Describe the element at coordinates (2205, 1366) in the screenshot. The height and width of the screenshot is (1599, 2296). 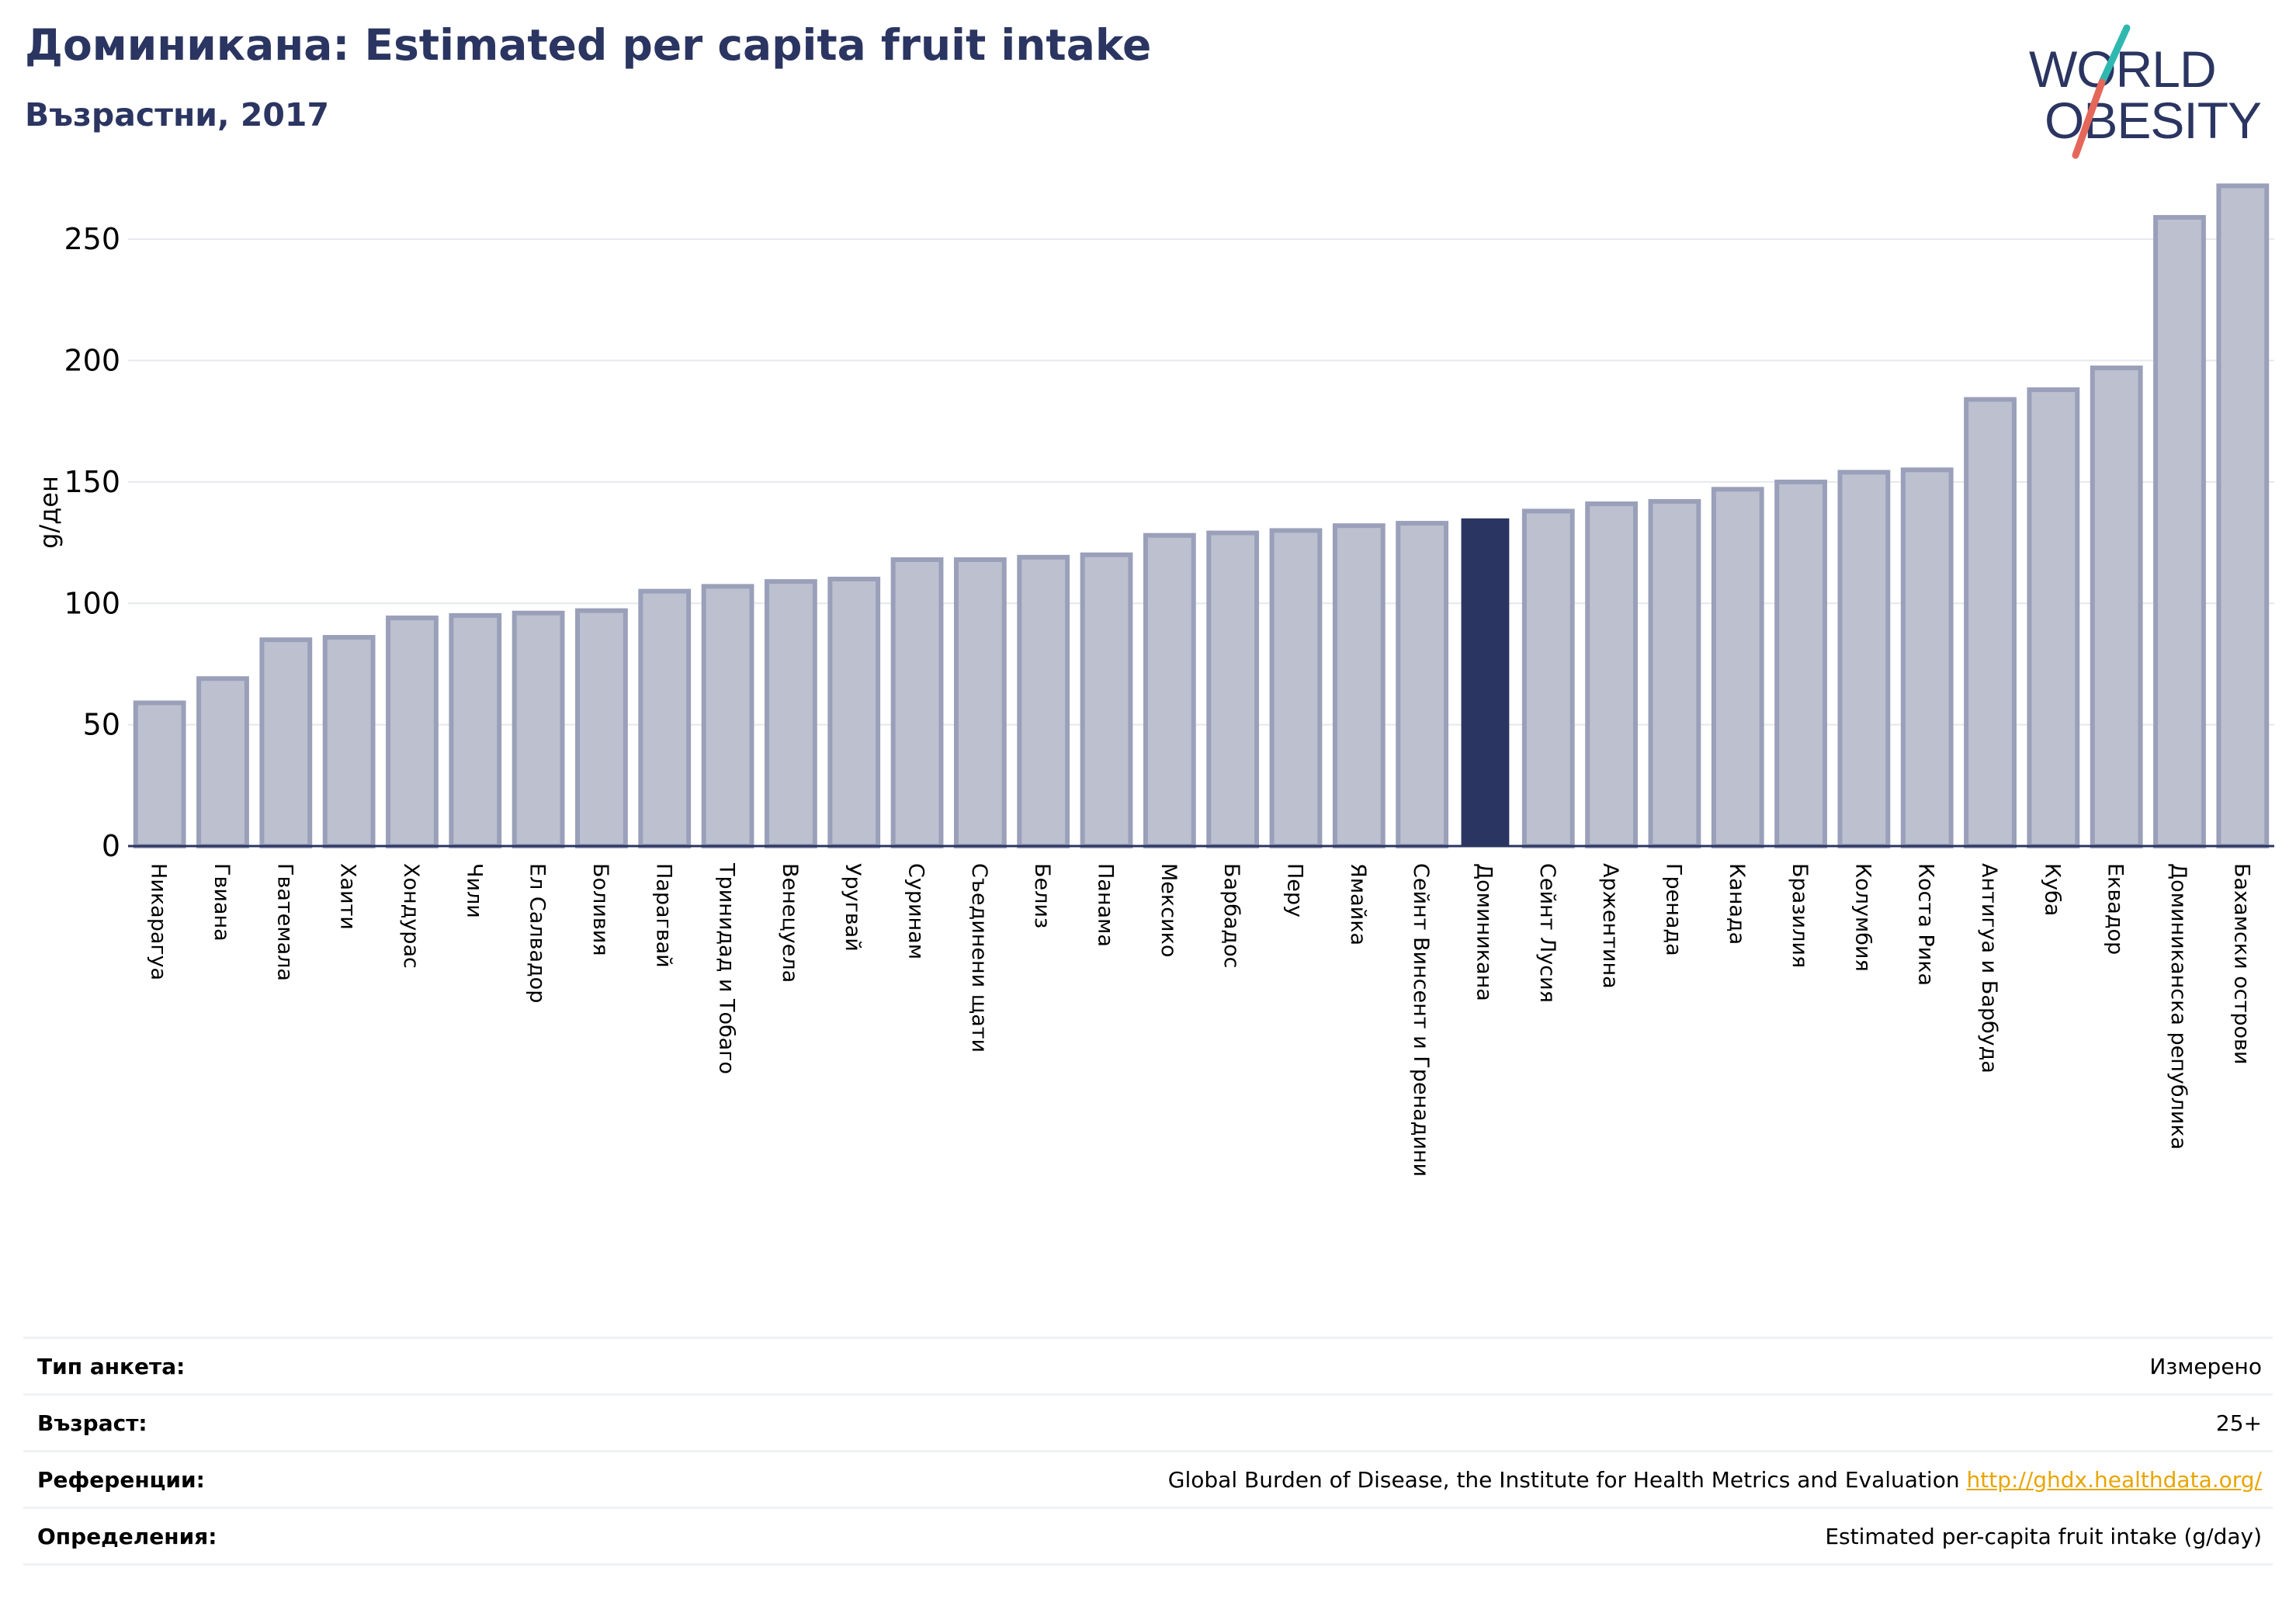
I see `info-value-text: Измерено` at that location.